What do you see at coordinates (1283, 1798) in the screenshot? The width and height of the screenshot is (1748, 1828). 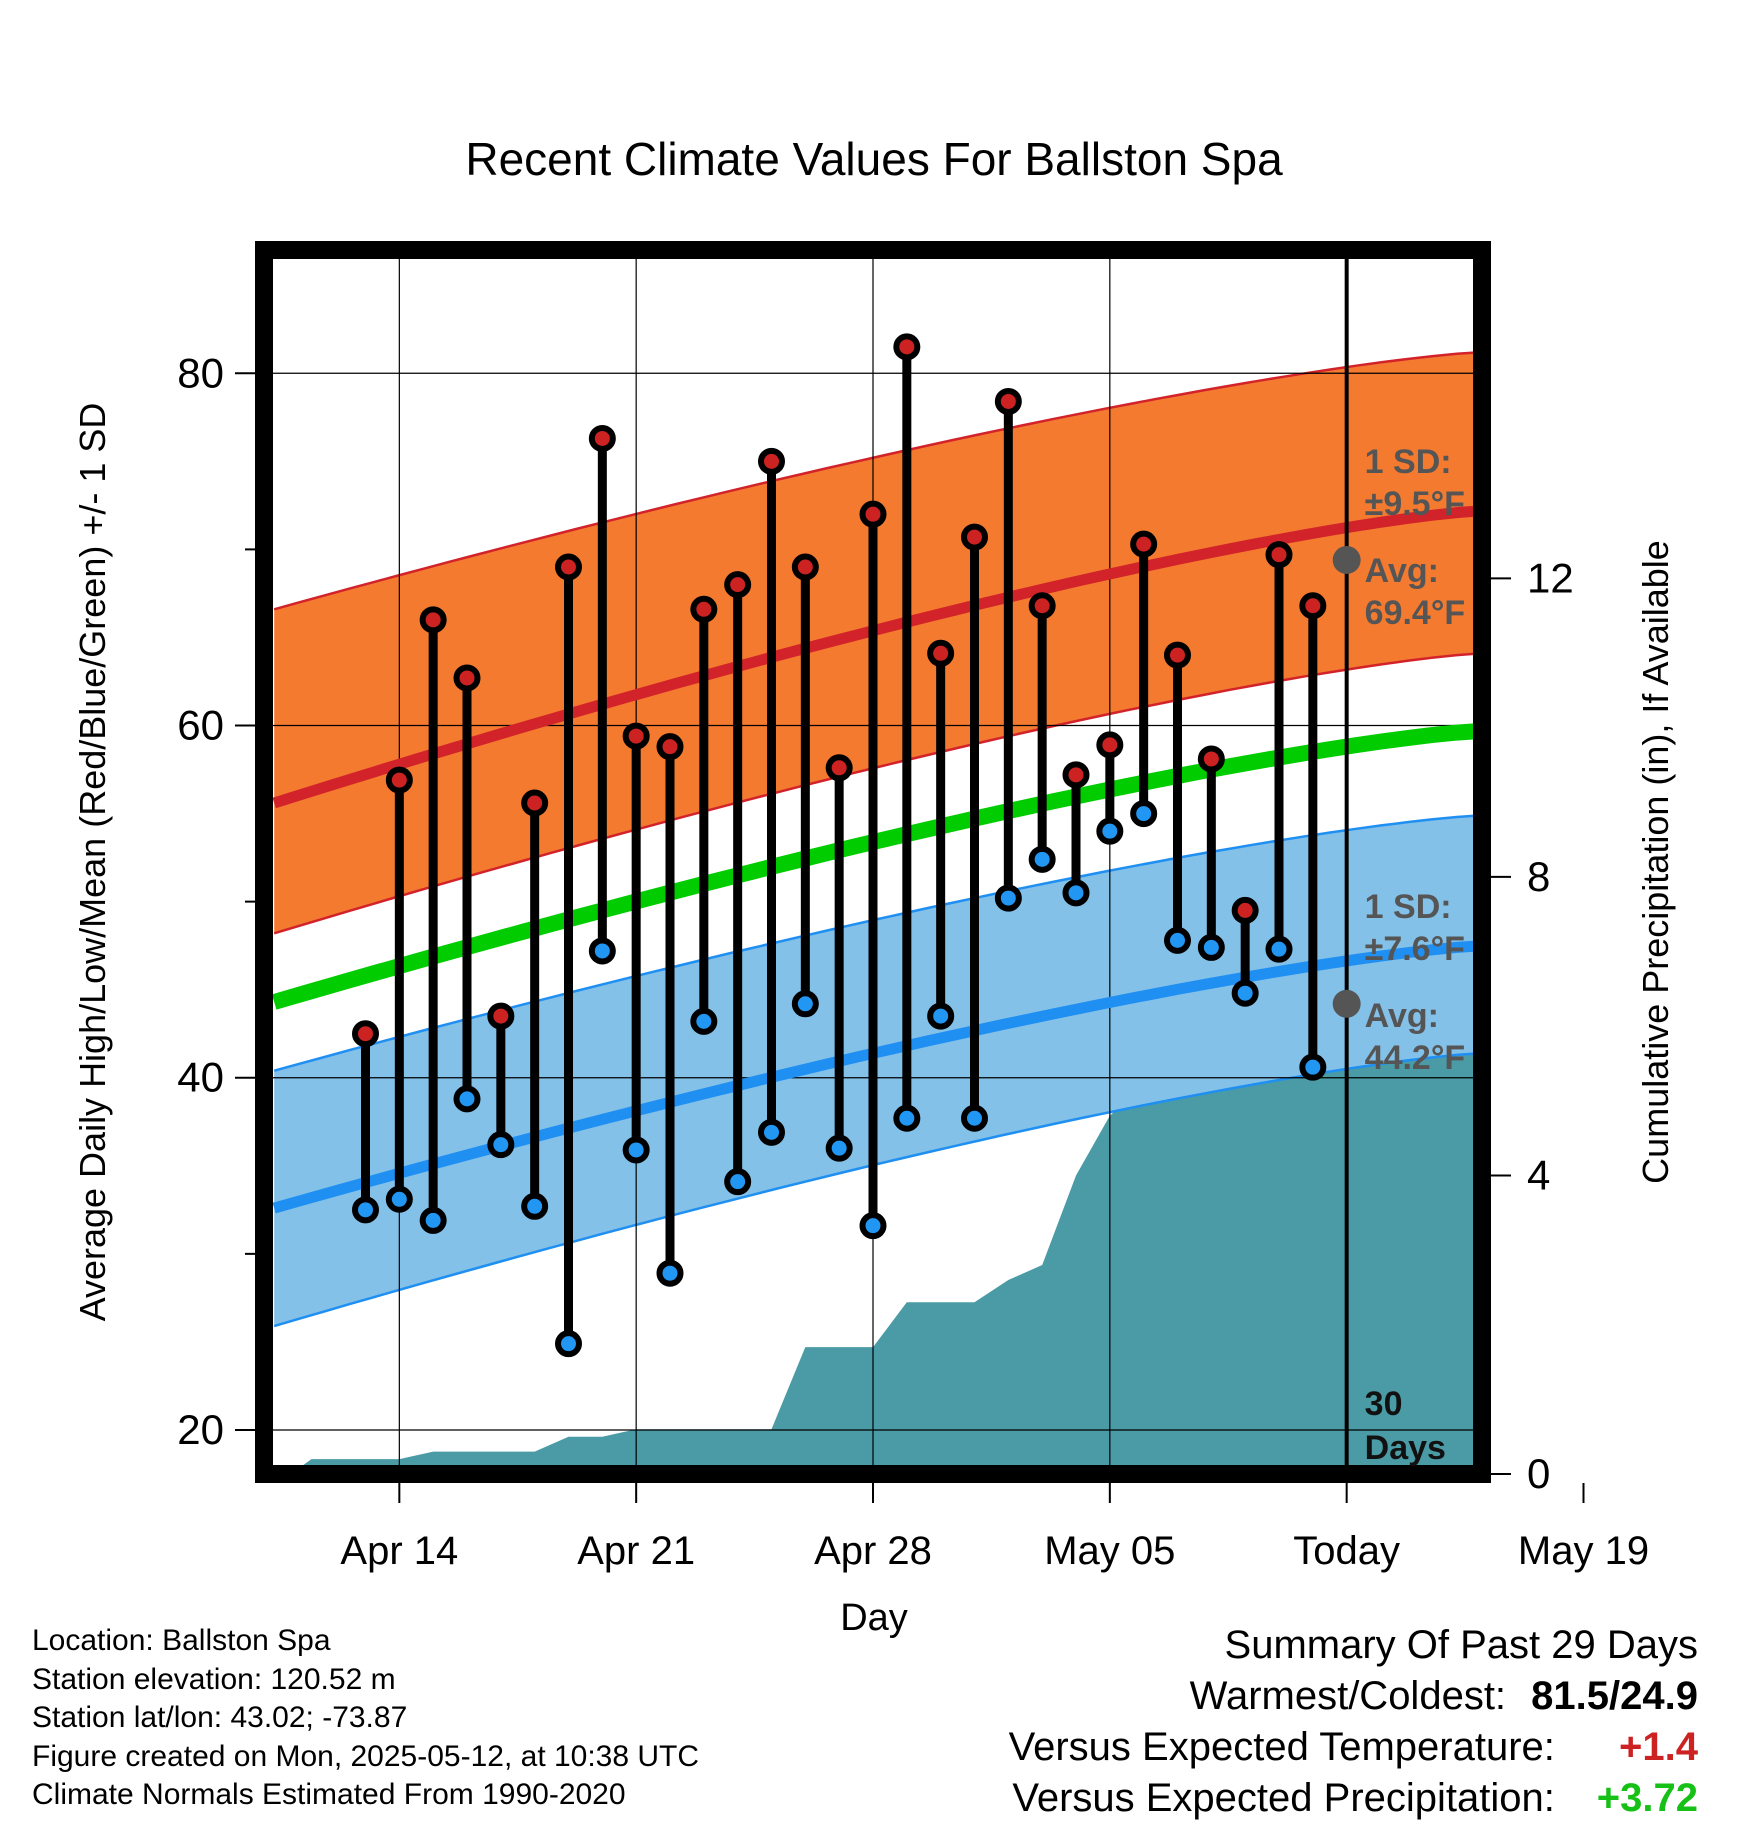 I see `precip-label: Versus Expected Precipitation:` at bounding box center [1283, 1798].